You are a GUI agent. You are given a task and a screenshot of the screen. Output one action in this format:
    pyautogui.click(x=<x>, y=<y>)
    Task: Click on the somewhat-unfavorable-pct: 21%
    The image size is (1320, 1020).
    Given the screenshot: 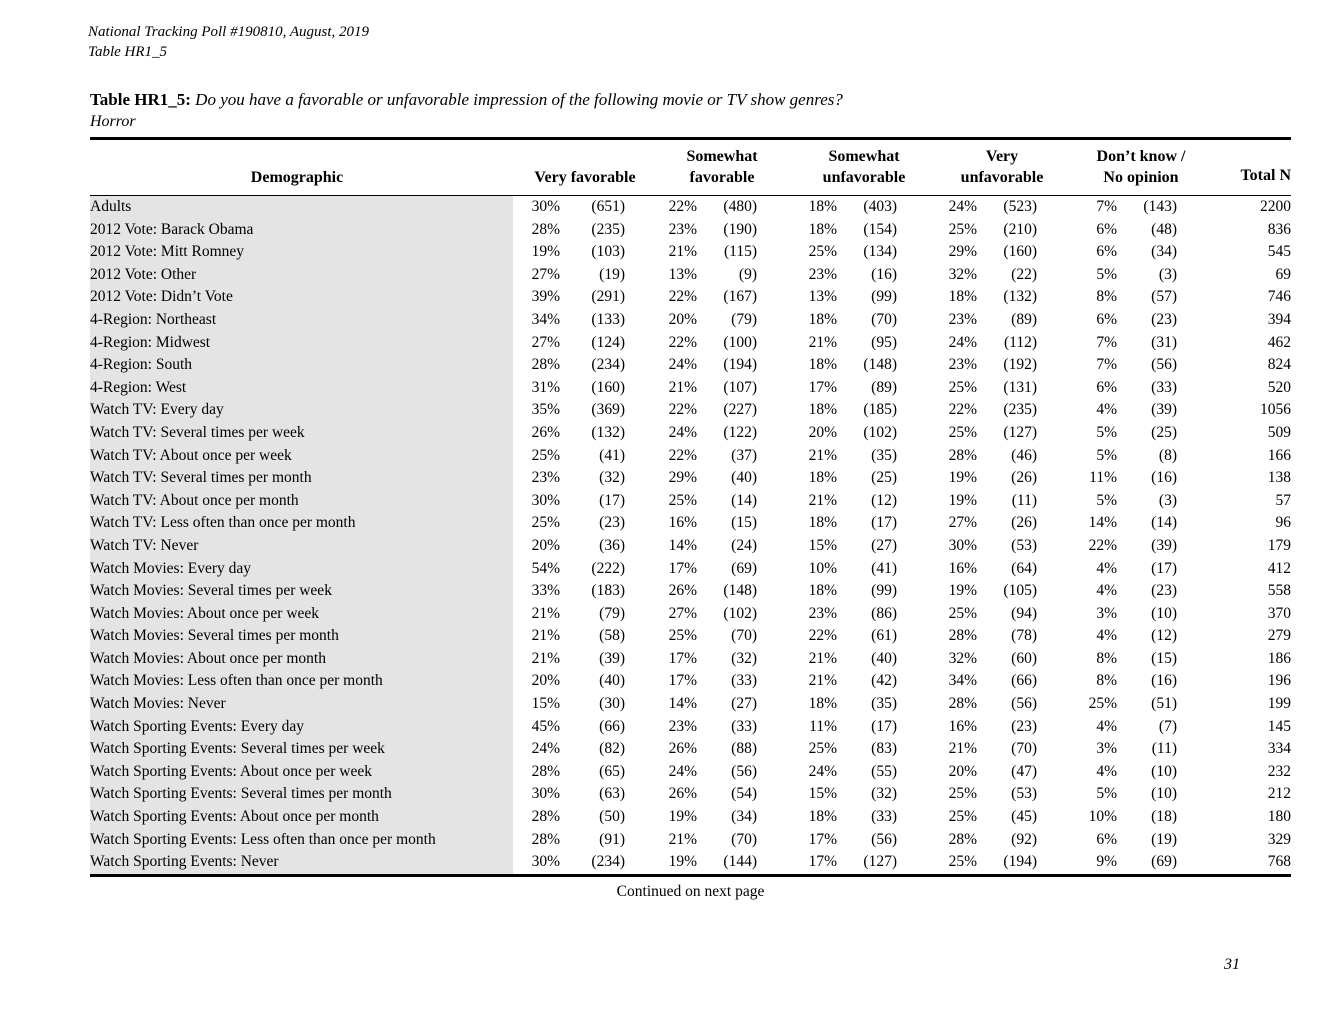 What is the action you would take?
    pyautogui.click(x=822, y=455)
    